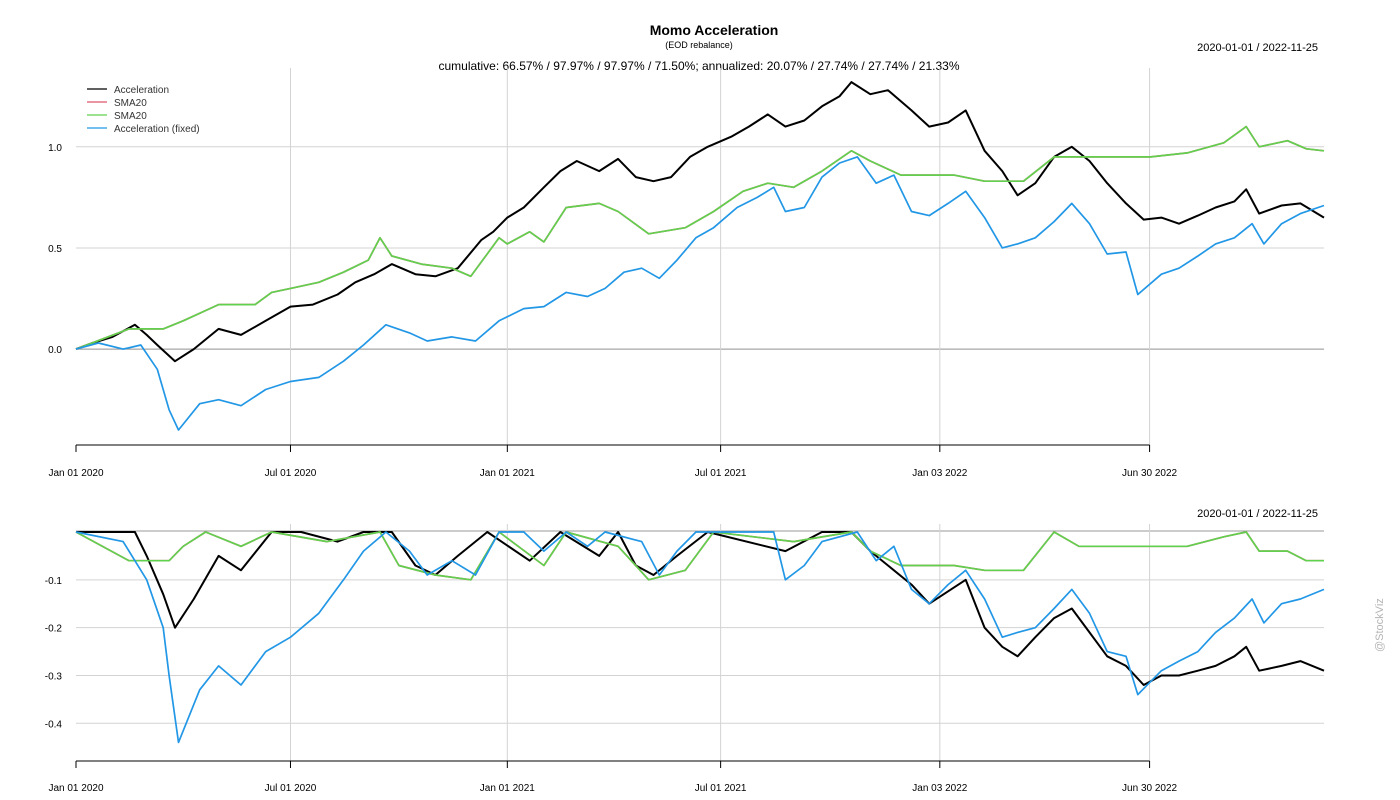 The width and height of the screenshot is (1400, 800). I want to click on y-tick-label: 1.0, so click(55, 148).